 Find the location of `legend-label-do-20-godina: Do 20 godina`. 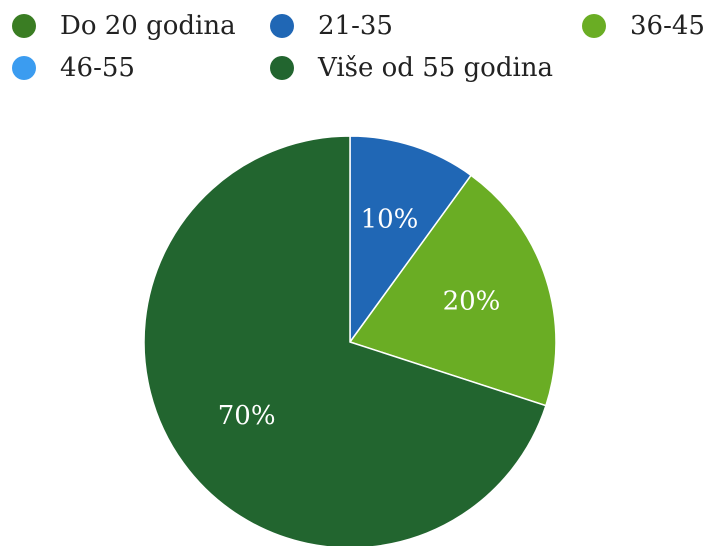

legend-label-do-20-godina: Do 20 godina is located at coordinates (148, 26).